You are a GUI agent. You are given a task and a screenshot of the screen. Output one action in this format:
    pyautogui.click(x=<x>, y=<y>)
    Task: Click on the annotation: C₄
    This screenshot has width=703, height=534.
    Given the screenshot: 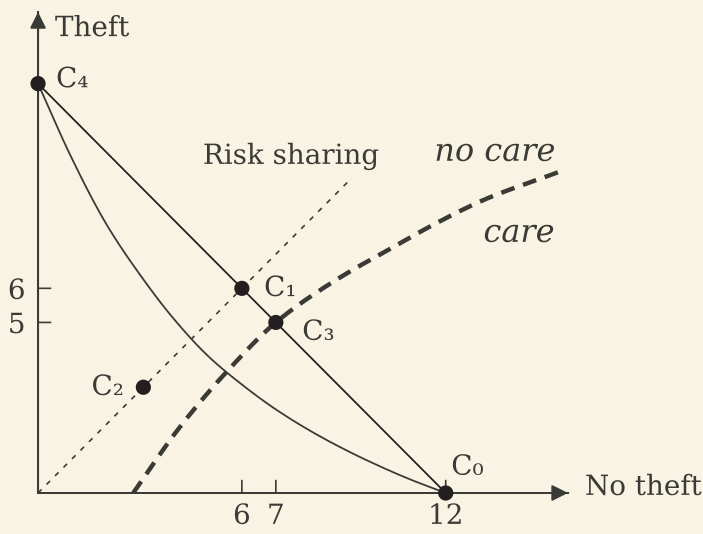 What is the action you would take?
    pyautogui.click(x=73, y=77)
    